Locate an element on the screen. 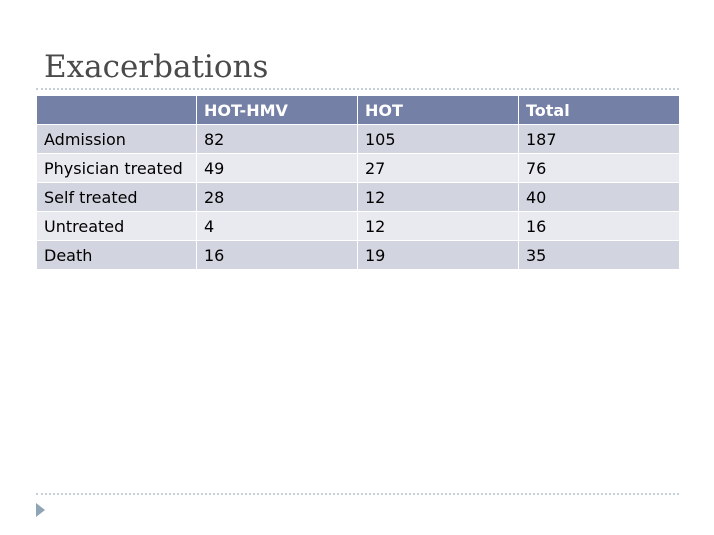 This screenshot has height=535, width=714. row-label: Physician treated is located at coordinates (116, 168).